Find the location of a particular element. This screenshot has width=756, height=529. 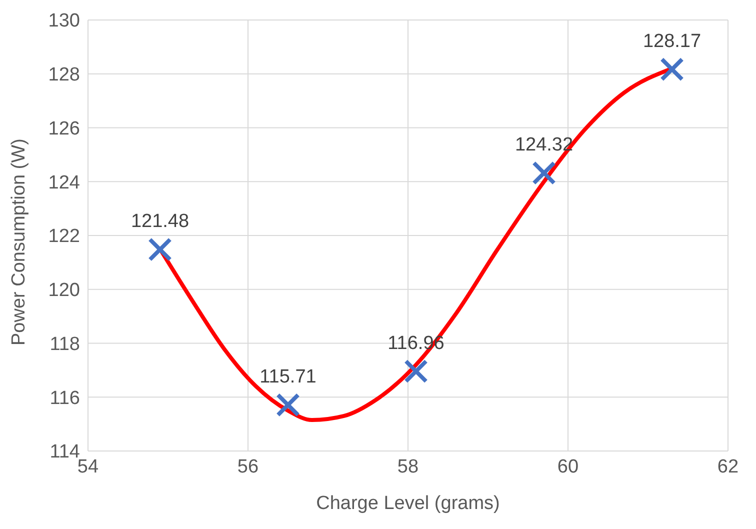

data-label: 115.71 is located at coordinates (288, 377).